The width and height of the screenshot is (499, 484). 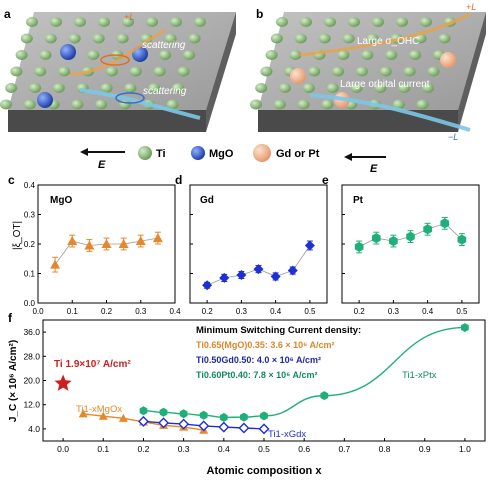 What do you see at coordinates (161, 154) in the screenshot?
I see `legend-ti-label: Ti` at bounding box center [161, 154].